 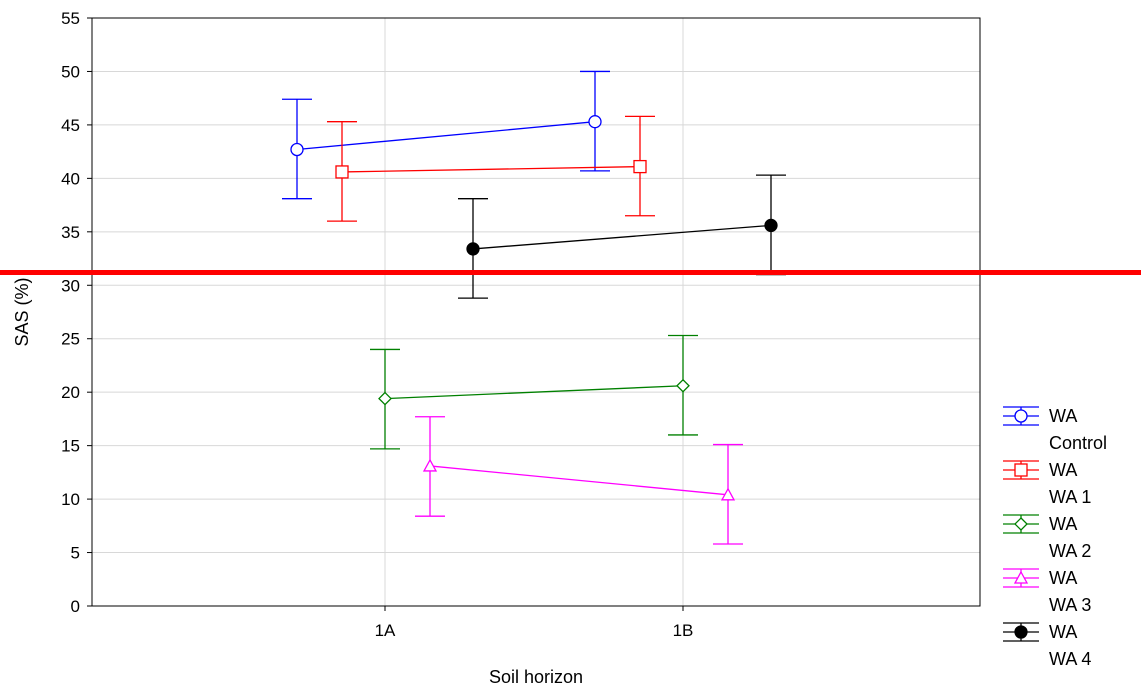 I want to click on x-tick-label: 1A, so click(x=385, y=630).